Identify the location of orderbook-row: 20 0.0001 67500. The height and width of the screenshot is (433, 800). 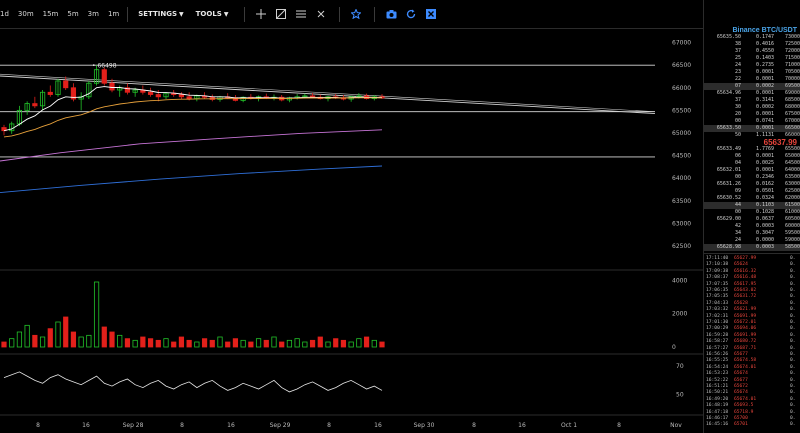
(752, 114).